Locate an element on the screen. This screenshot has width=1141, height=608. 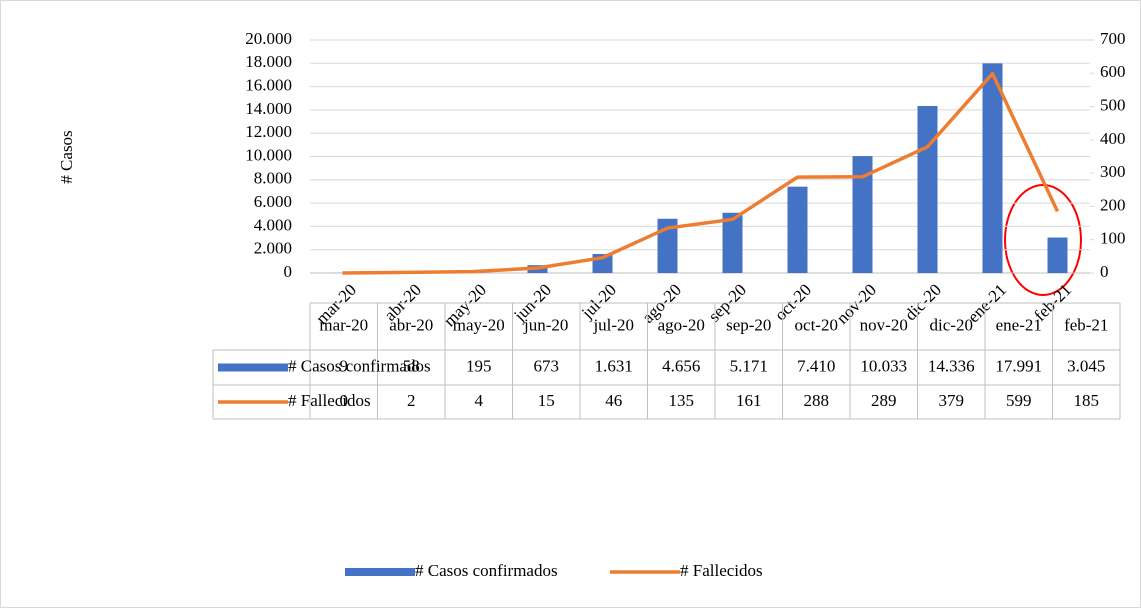
table-header: oct-20 is located at coordinates (816, 324).